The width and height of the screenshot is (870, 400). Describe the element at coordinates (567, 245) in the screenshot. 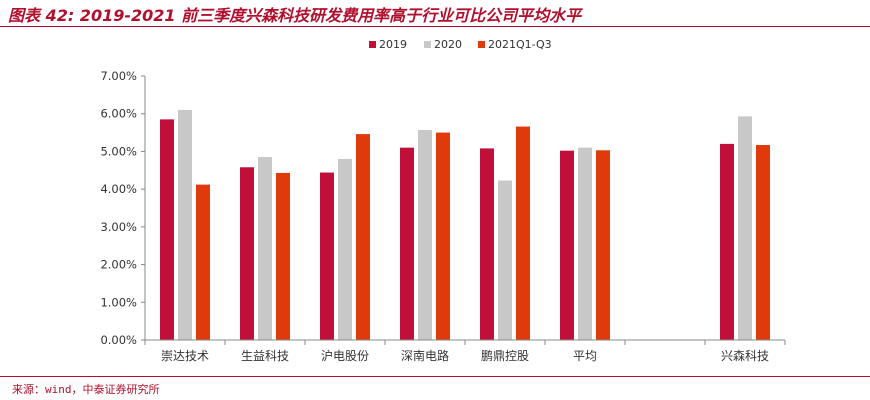

I see `bar-2019-平均` at that location.